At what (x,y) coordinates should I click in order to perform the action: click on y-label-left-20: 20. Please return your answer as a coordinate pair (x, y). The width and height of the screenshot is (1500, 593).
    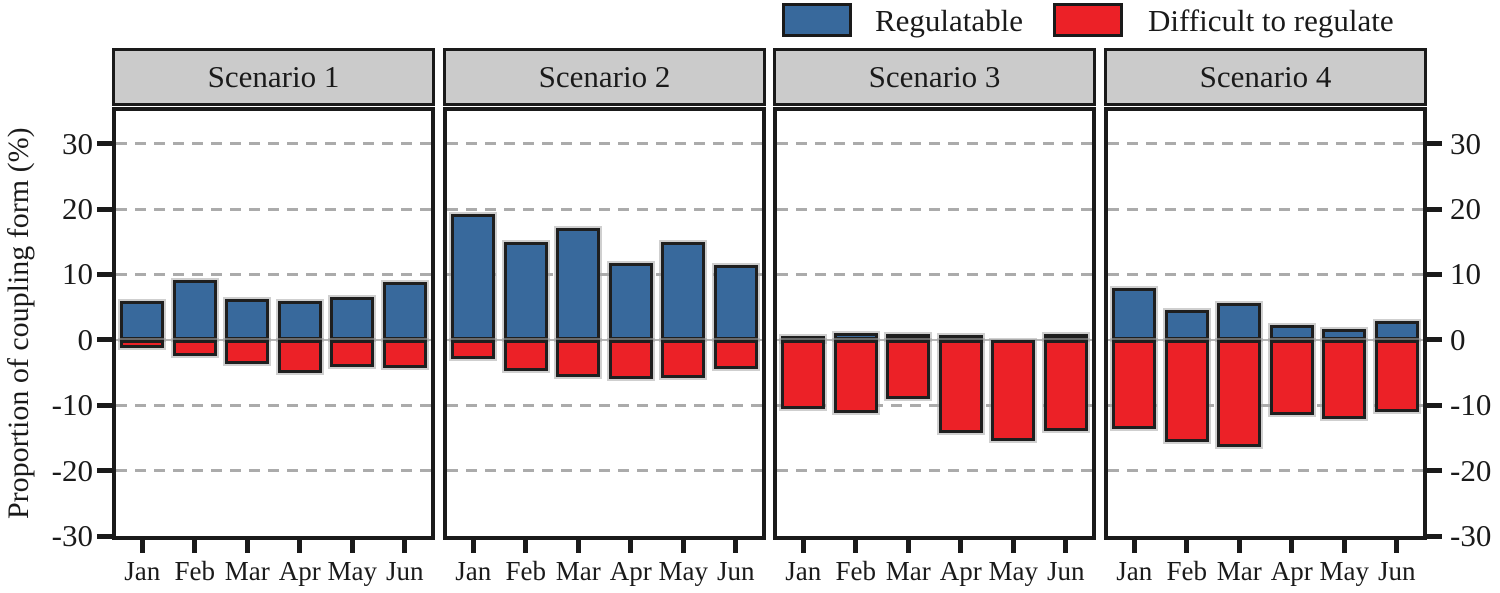
    Looking at the image, I should click on (77, 209).